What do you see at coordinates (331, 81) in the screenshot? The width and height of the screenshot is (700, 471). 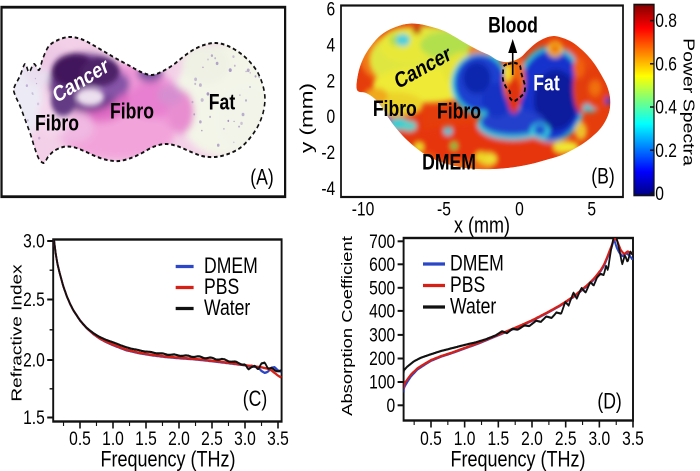 I see `svg-text: 2` at bounding box center [331, 81].